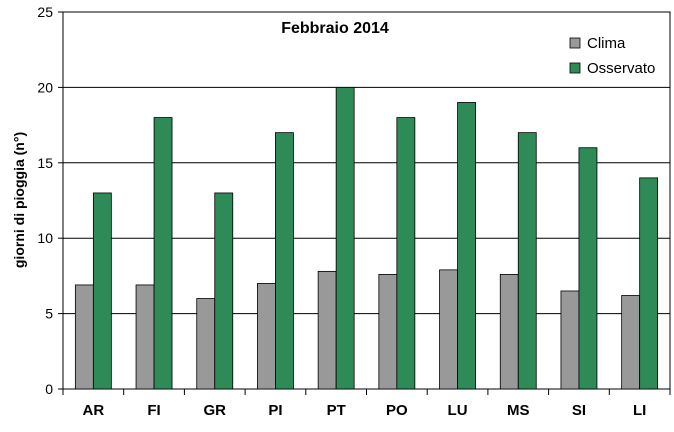 Image resolution: width=674 pixels, height=432 pixels. I want to click on legend-label-clima: Clima, so click(606, 43).